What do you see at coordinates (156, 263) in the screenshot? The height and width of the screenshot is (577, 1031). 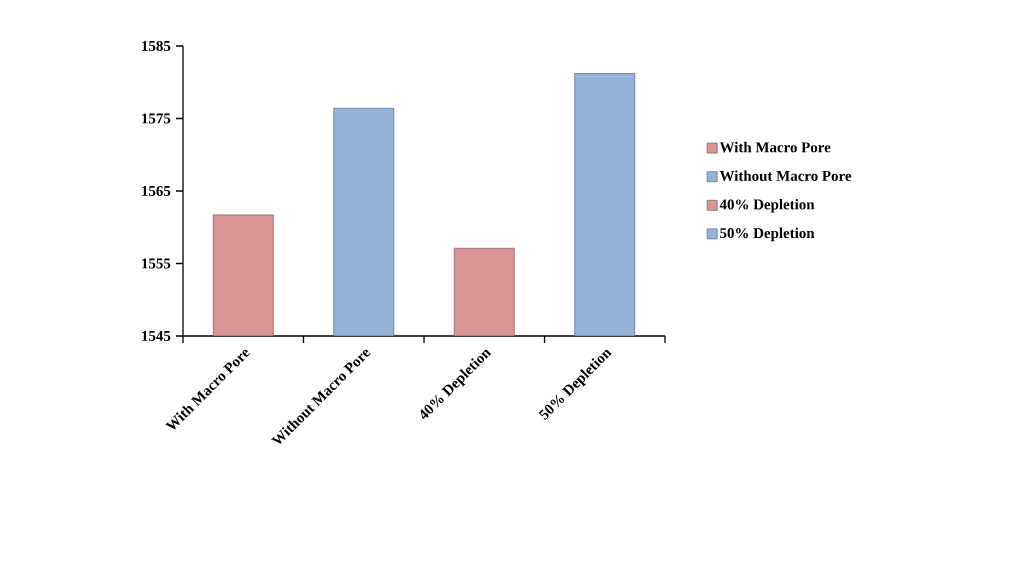 I see `y-tick-label: 1555` at bounding box center [156, 263].